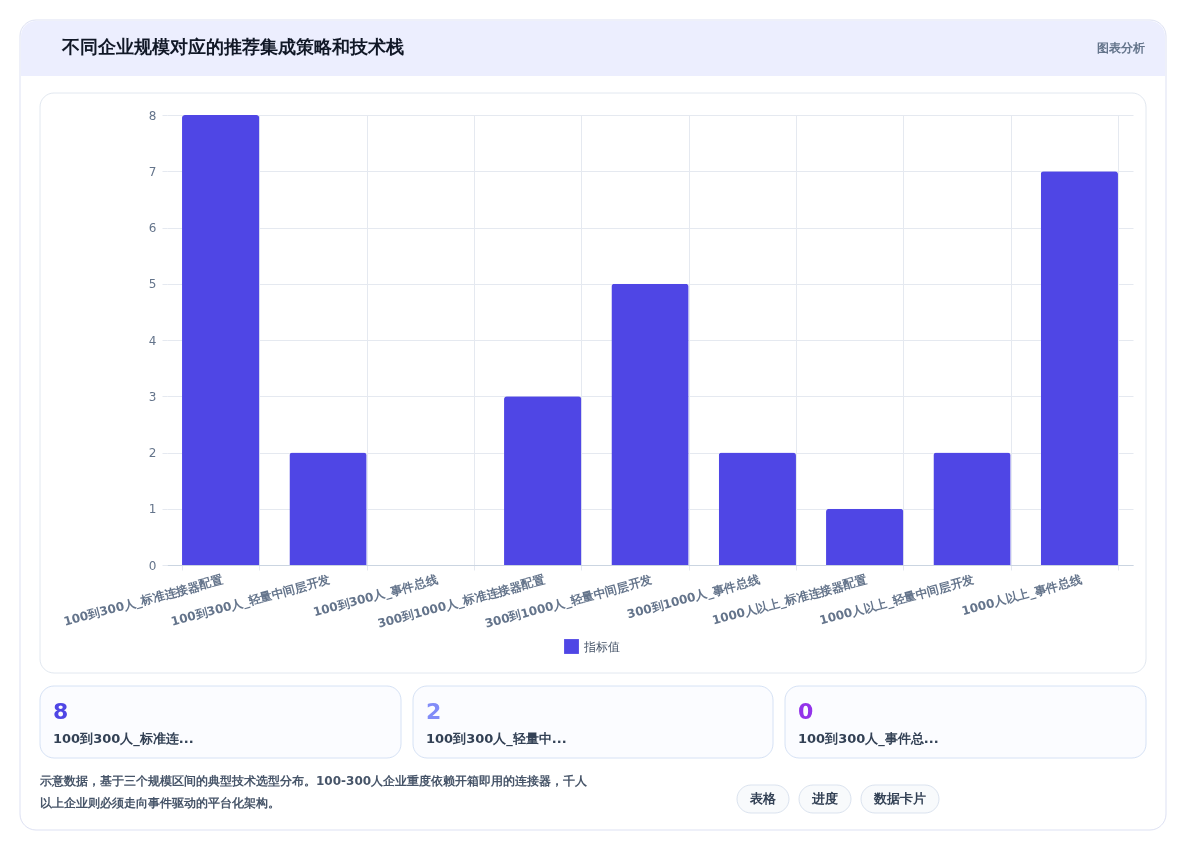 This screenshot has height=852, width=1186. I want to click on chart-title: 不同企业规模对应的推荐集成策略和技术栈, so click(232, 46).